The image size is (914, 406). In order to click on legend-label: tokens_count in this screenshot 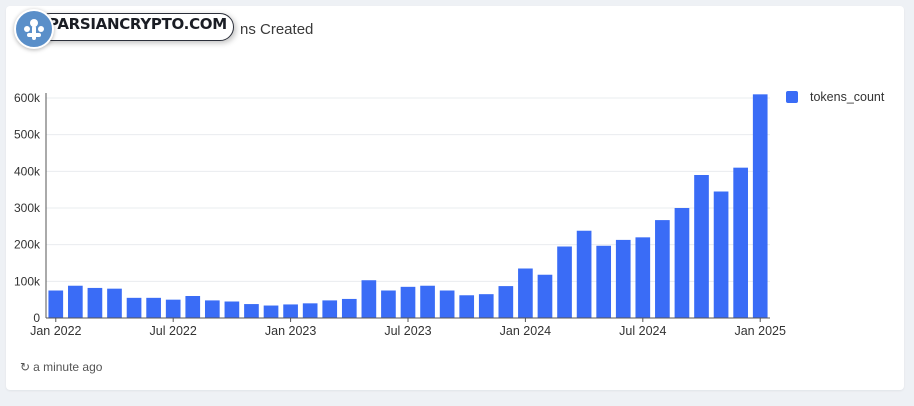, I will do `click(847, 97)`.